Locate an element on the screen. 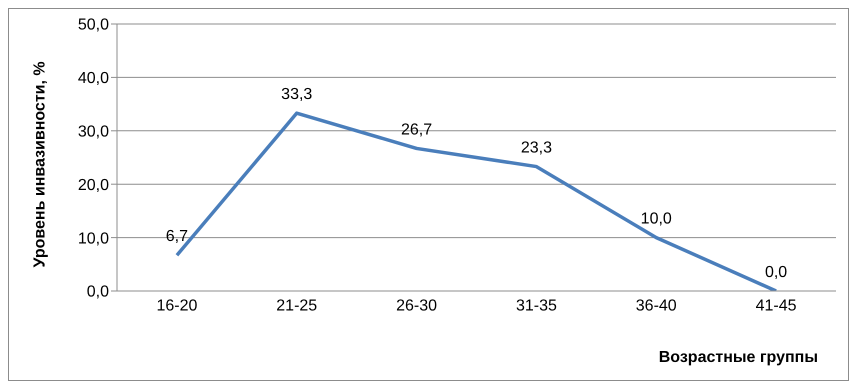 The image size is (857, 389). x-tick-label: 41-45 is located at coordinates (776, 305).